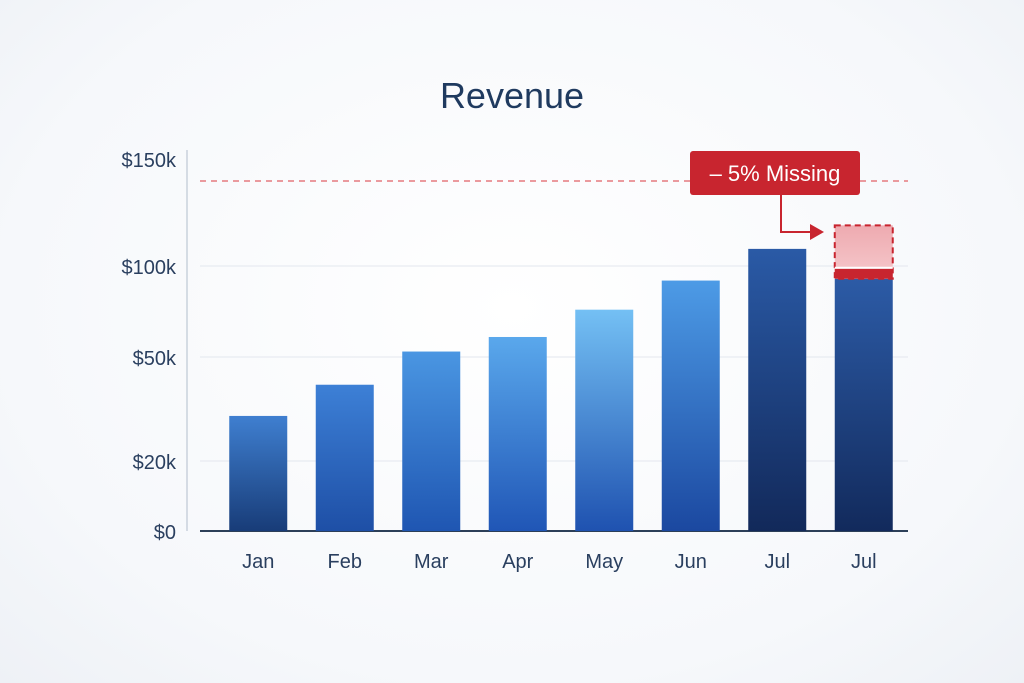 This screenshot has height=683, width=1024. What do you see at coordinates (691, 562) in the screenshot?
I see `x-tick-label: Jun` at bounding box center [691, 562].